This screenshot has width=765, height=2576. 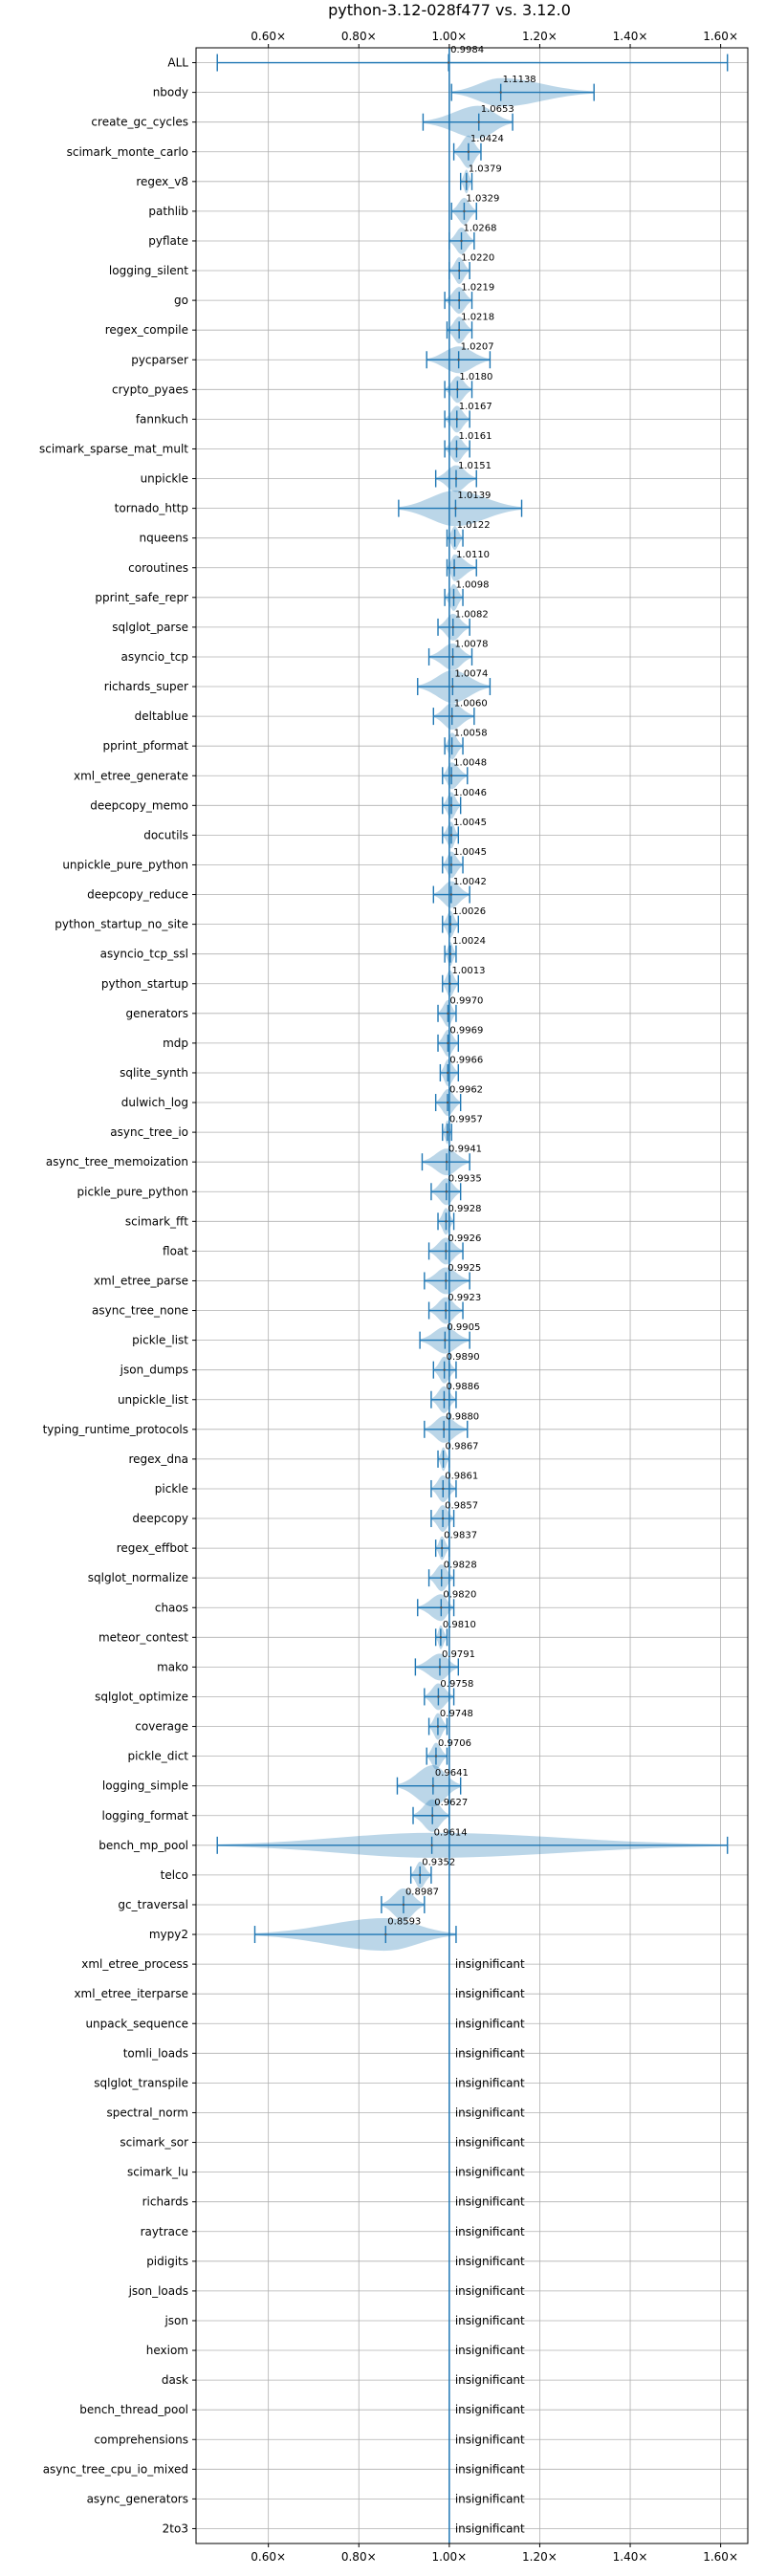 What do you see at coordinates (167, 2261) in the screenshot?
I see `category-label: pidigits` at bounding box center [167, 2261].